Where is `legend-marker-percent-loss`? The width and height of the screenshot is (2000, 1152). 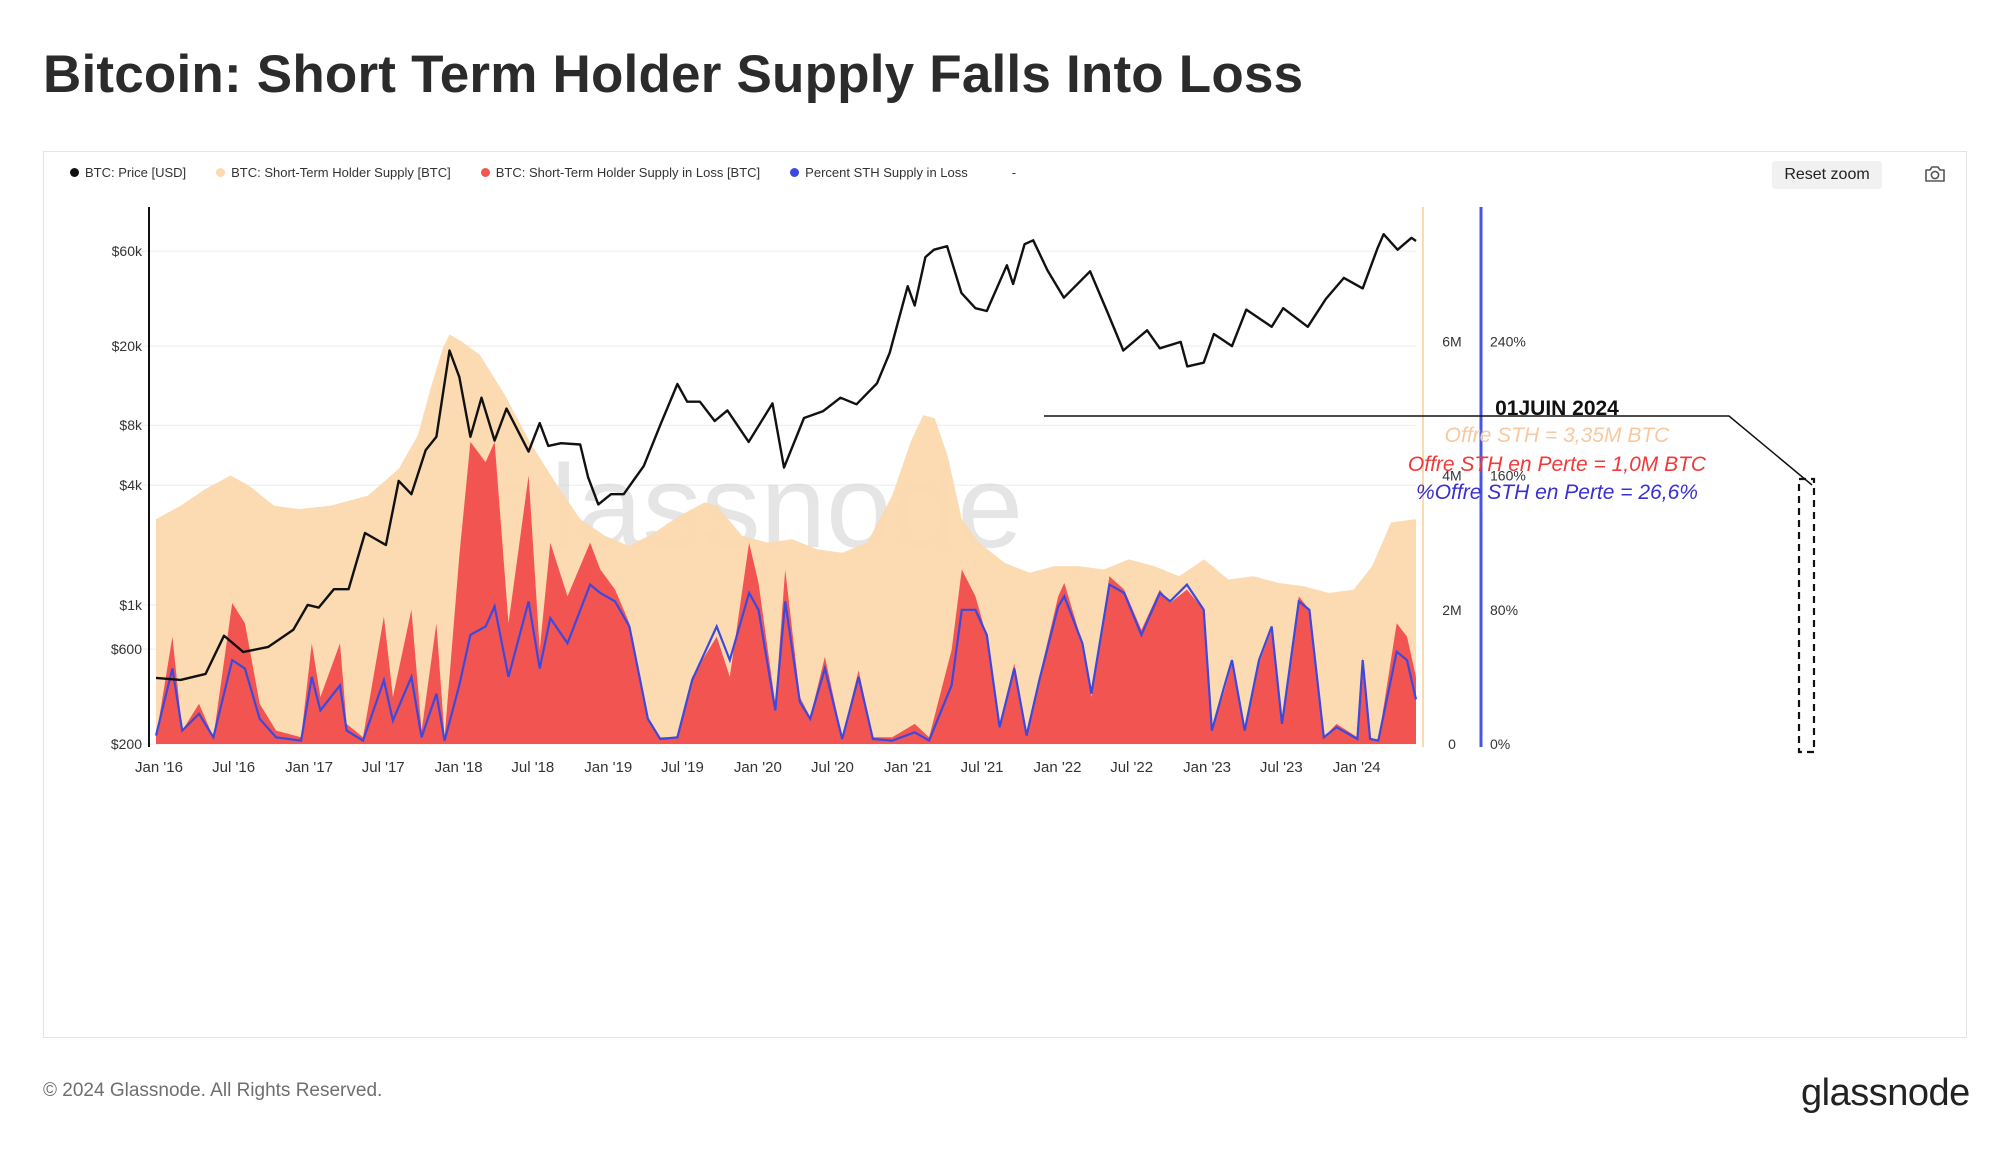
legend-marker-percent-loss is located at coordinates (795, 172).